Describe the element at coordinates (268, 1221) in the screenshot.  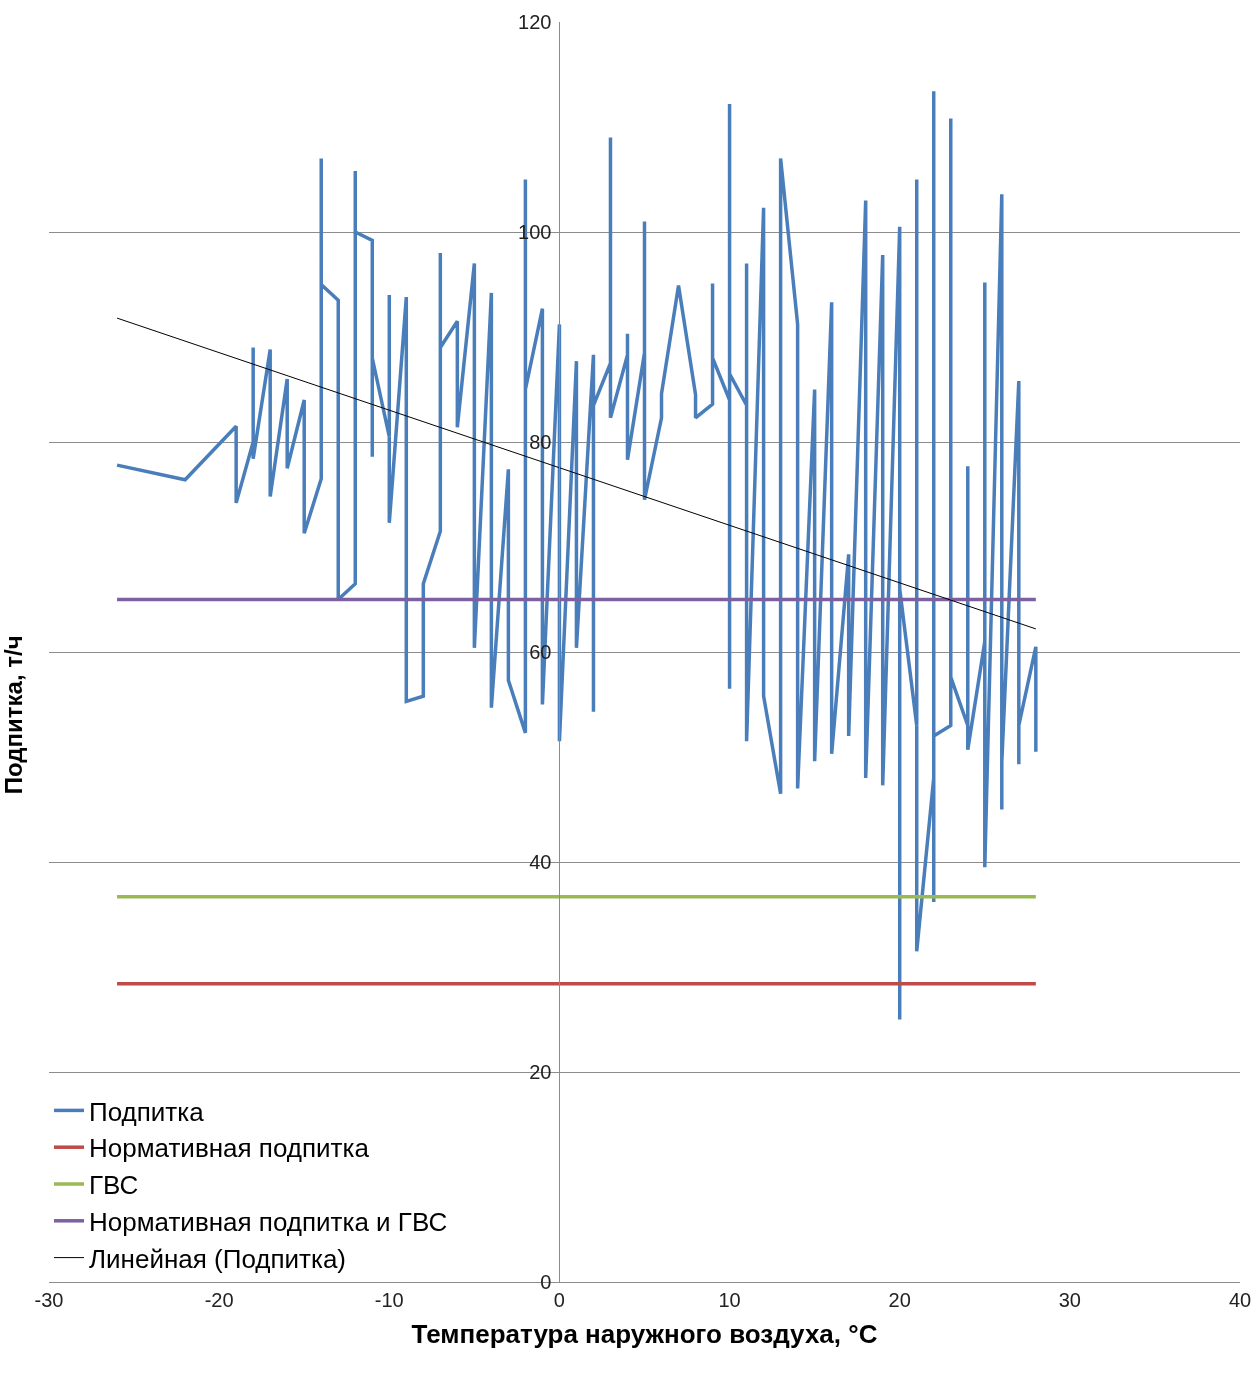
I see `legend-label: Нормативная подпитка и ГВС` at that location.